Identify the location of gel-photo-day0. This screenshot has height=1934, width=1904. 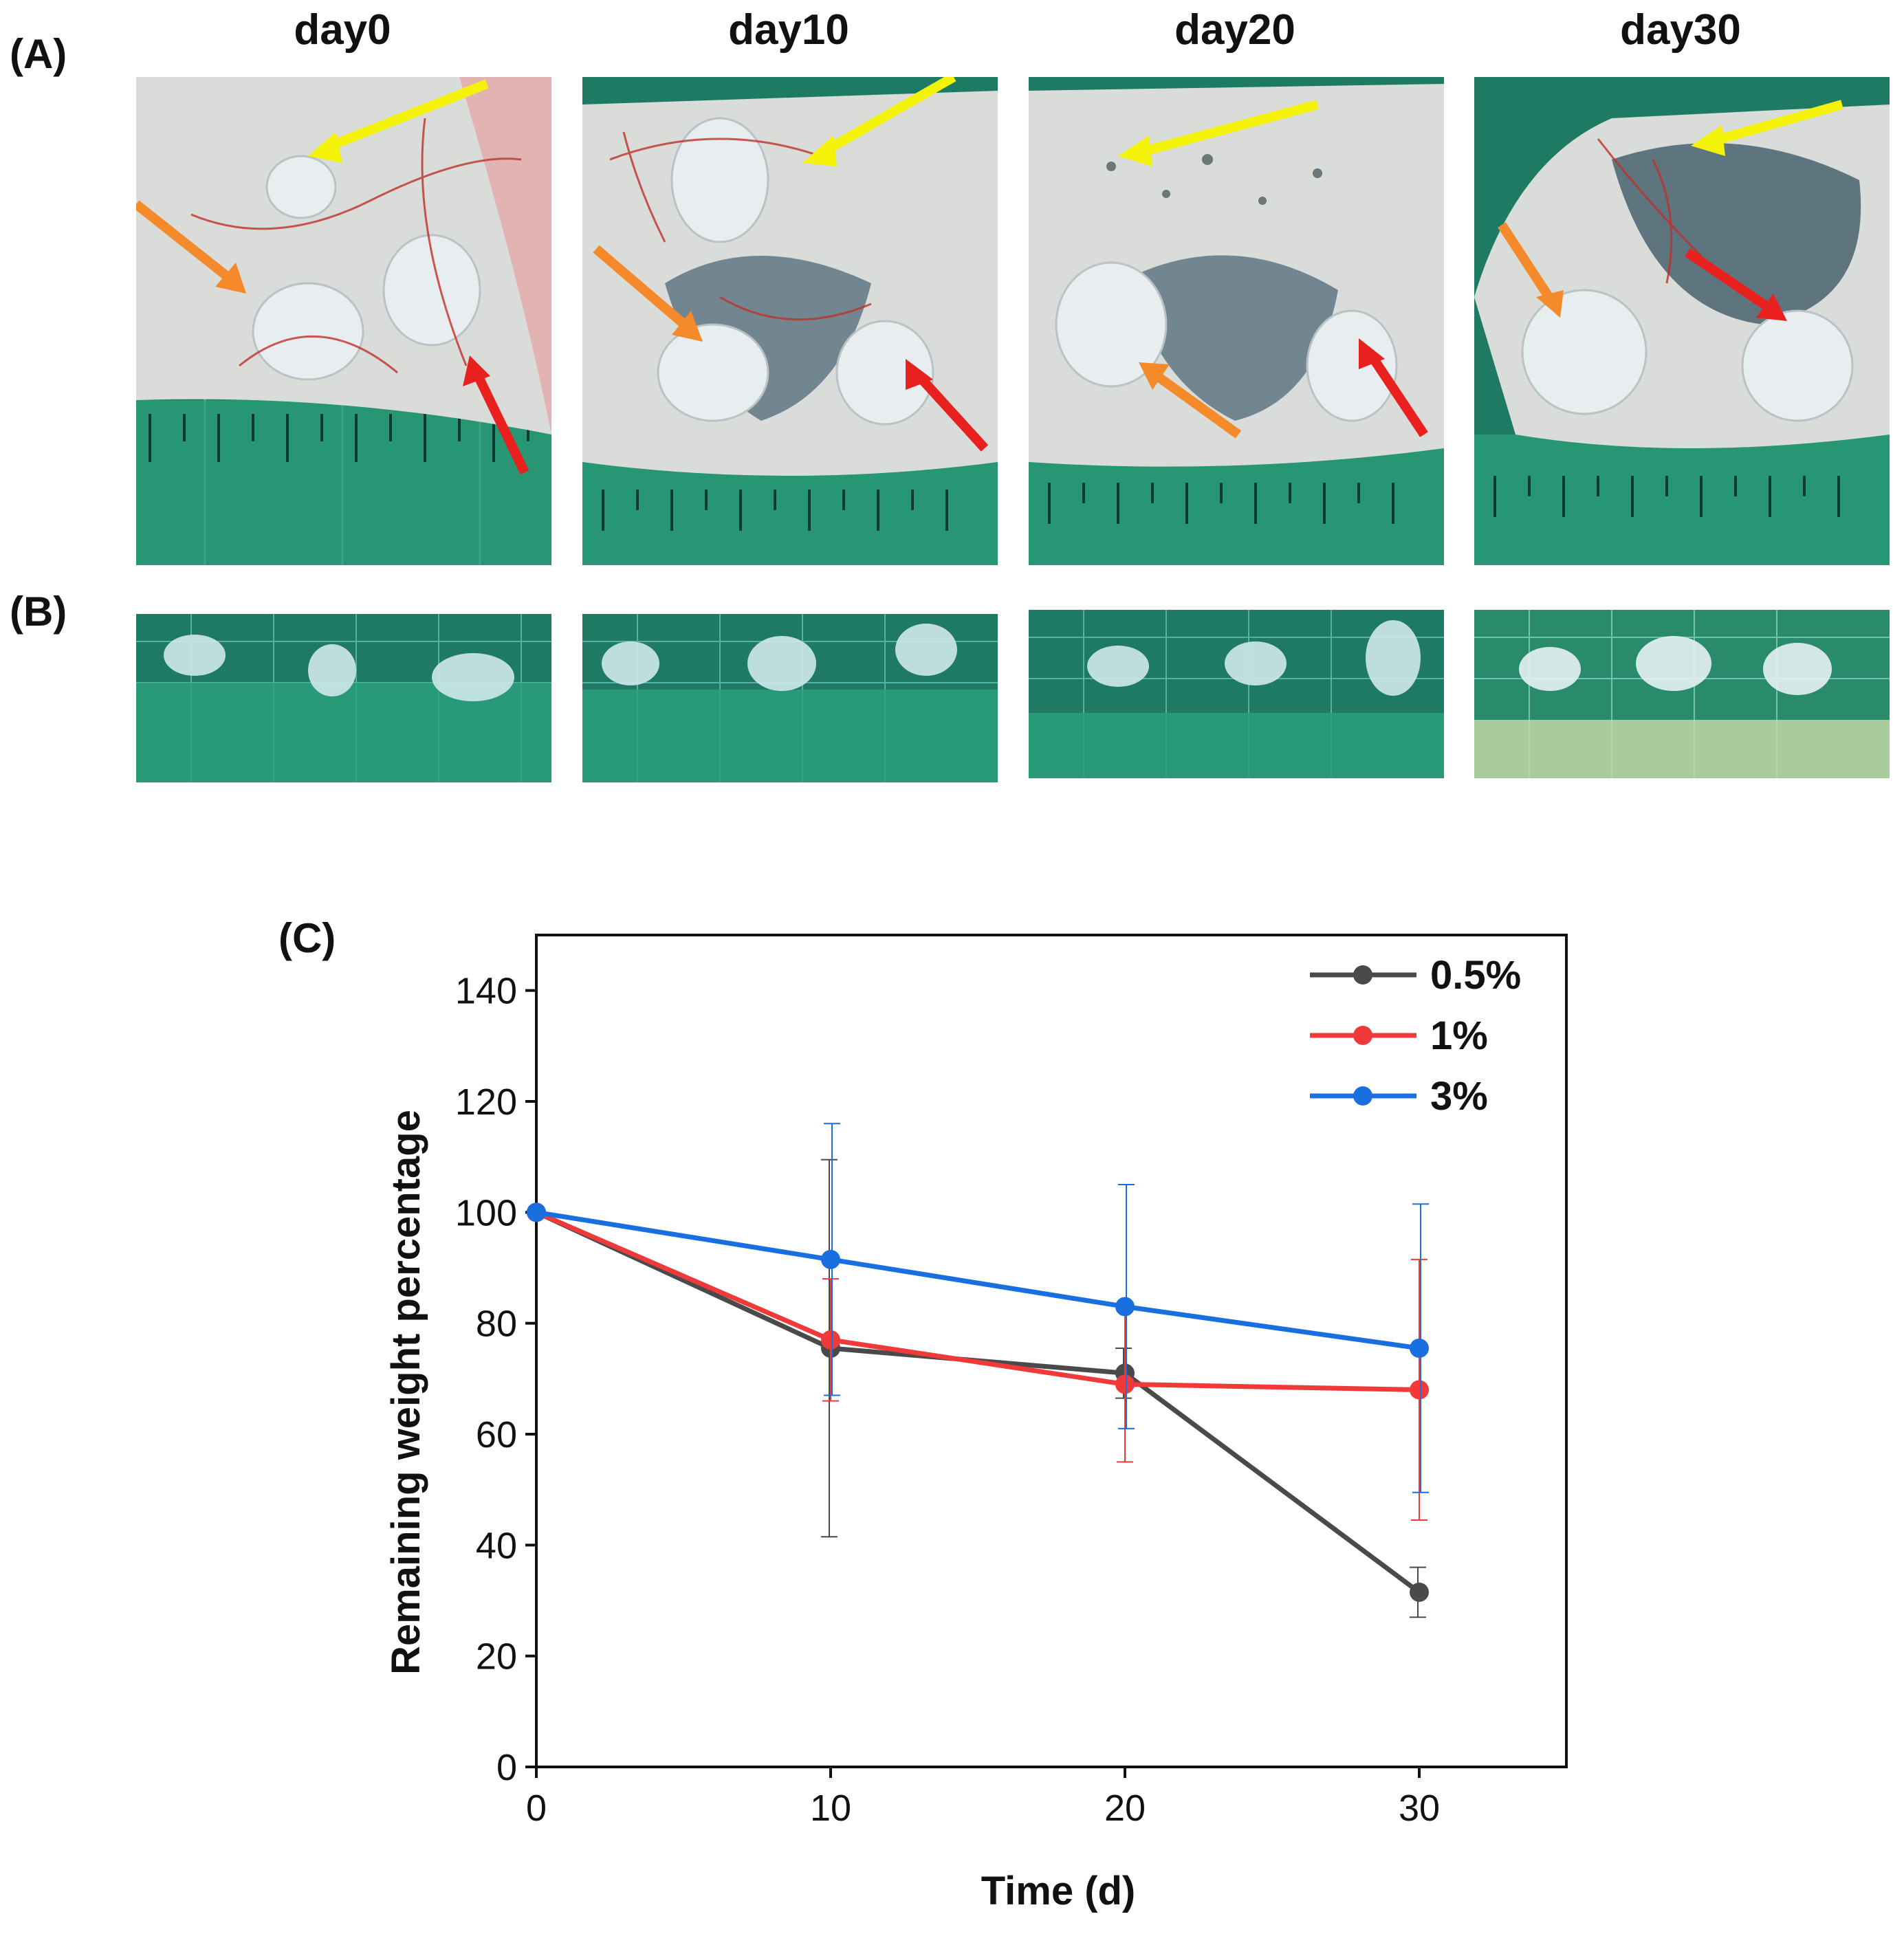
(343, 698).